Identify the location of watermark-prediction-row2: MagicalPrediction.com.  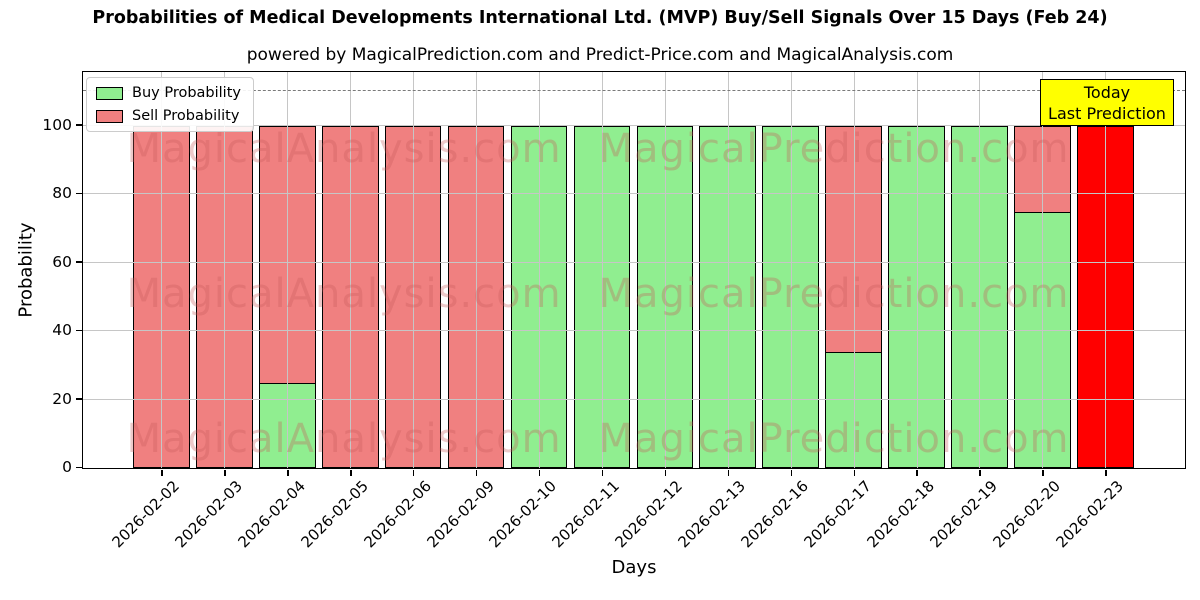
(834, 294).